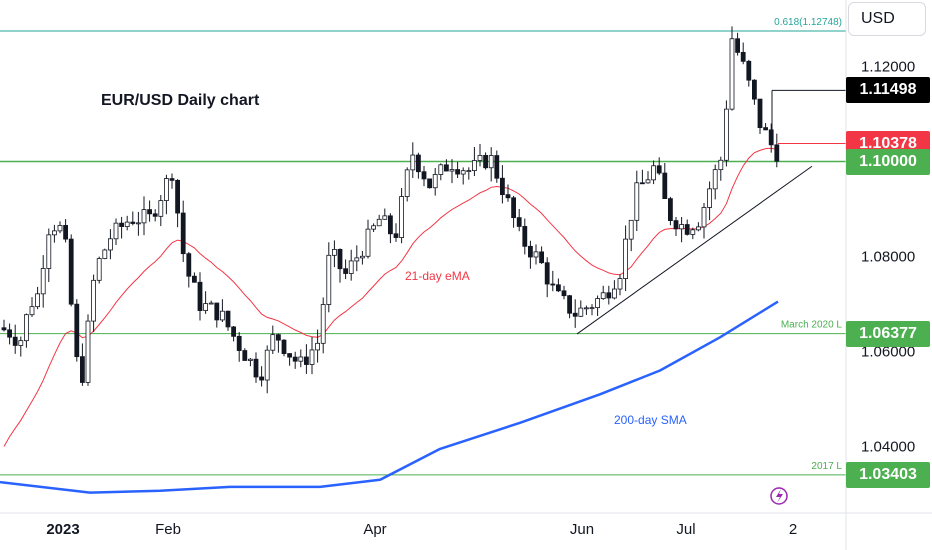 The width and height of the screenshot is (932, 550). I want to click on level-label: 2017 L, so click(826, 466).